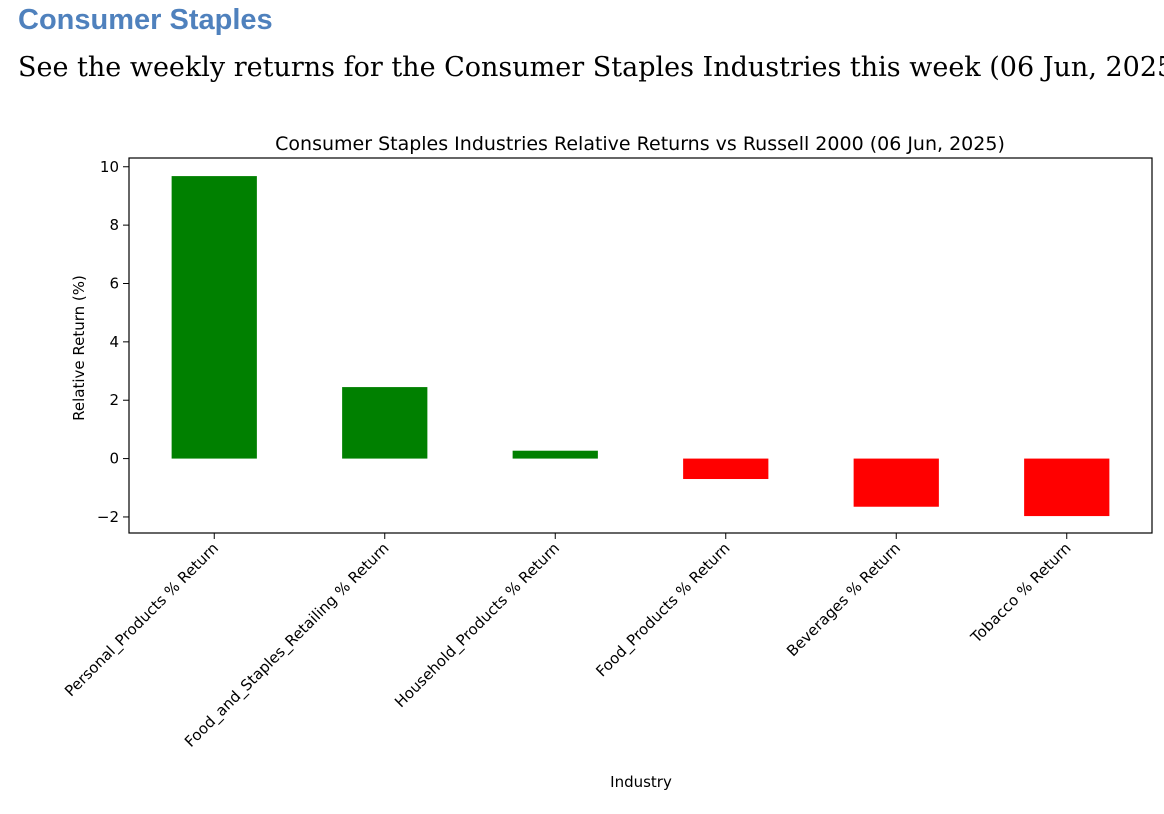 The image size is (1164, 814). What do you see at coordinates (114, 342) in the screenshot?
I see `y-tick-label: 4` at bounding box center [114, 342].